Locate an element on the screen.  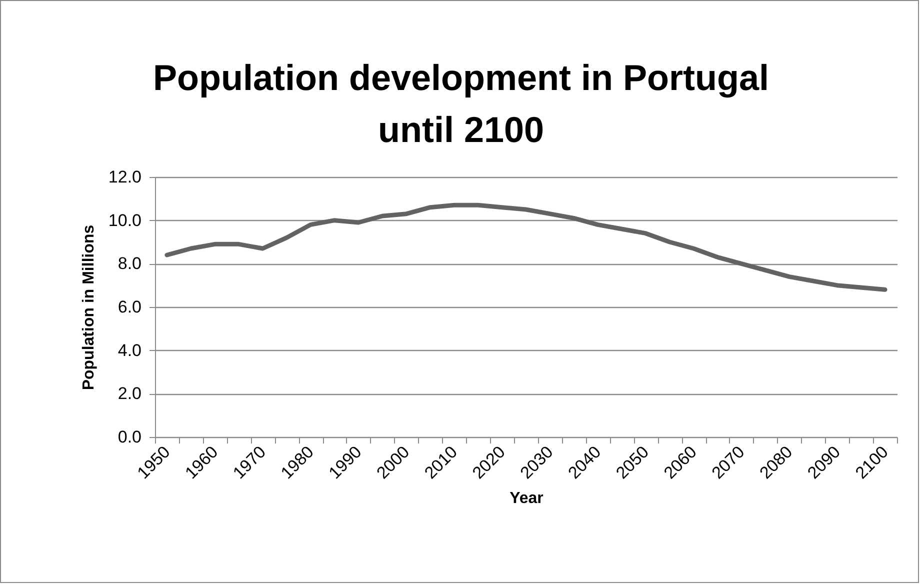
x-axis-title: Year is located at coordinates (527, 498).